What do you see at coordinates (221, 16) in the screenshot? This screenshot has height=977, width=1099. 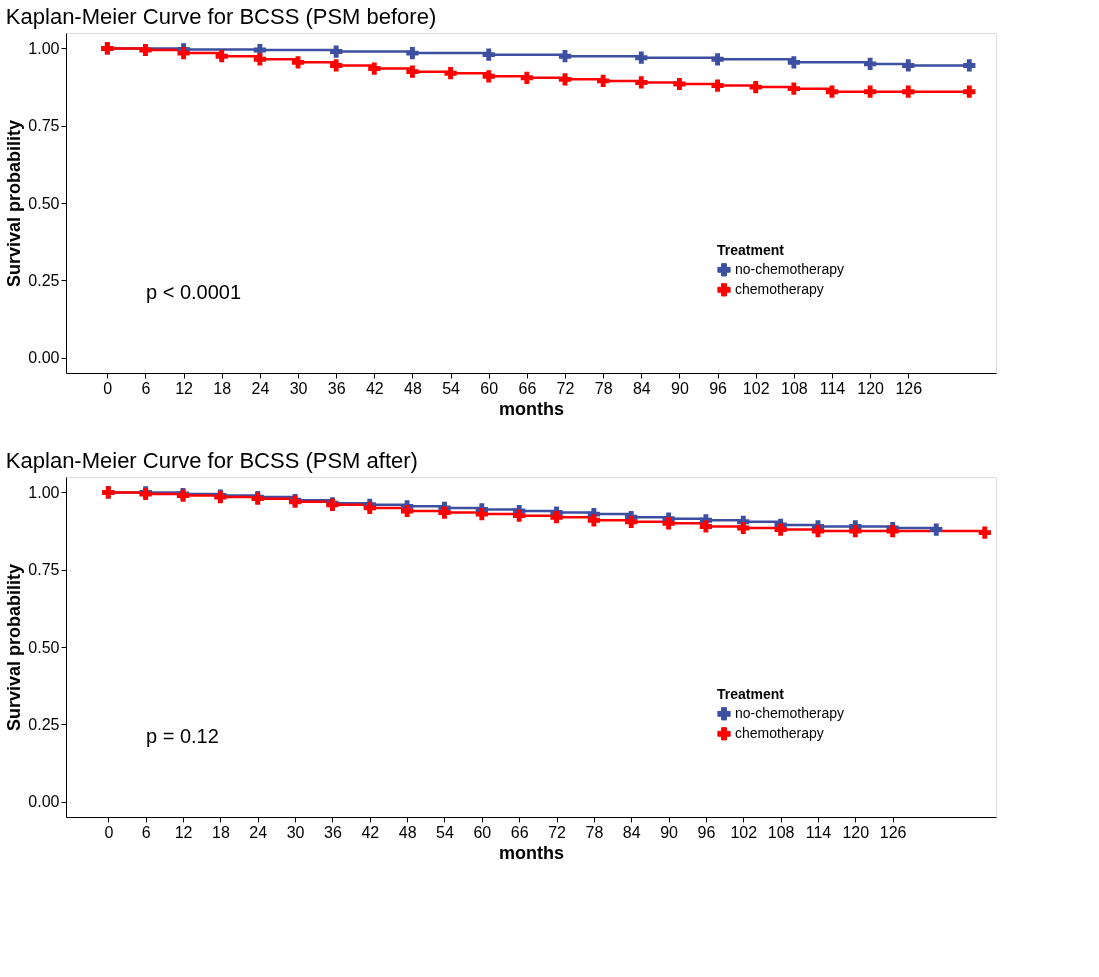 I see `chart-title: Kaplan-Meier Curve for BCSS (PSM before)` at bounding box center [221, 16].